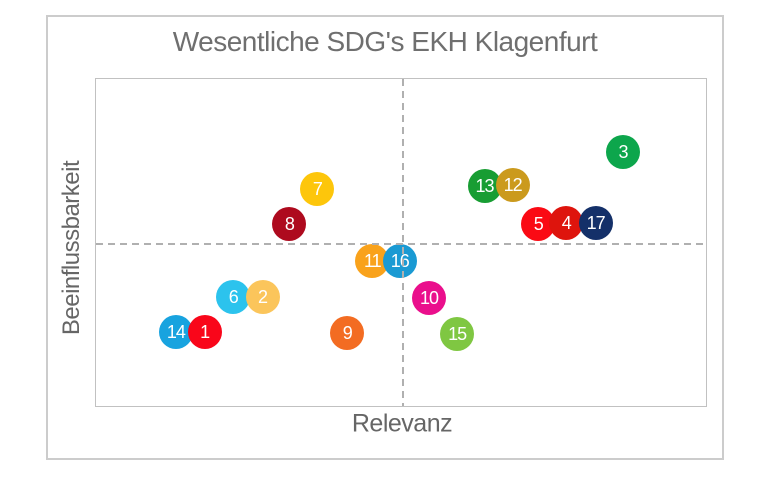  What do you see at coordinates (429, 297) in the screenshot?
I see `sdg-point-10: 10` at bounding box center [429, 297].